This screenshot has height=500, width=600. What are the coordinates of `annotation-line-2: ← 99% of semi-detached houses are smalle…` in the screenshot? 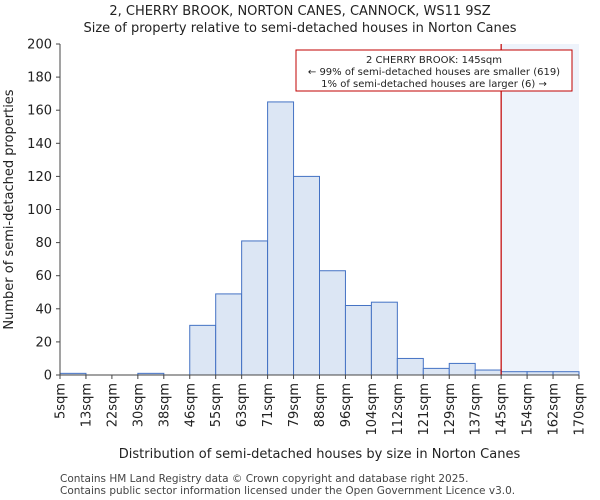 It's located at (434, 72).